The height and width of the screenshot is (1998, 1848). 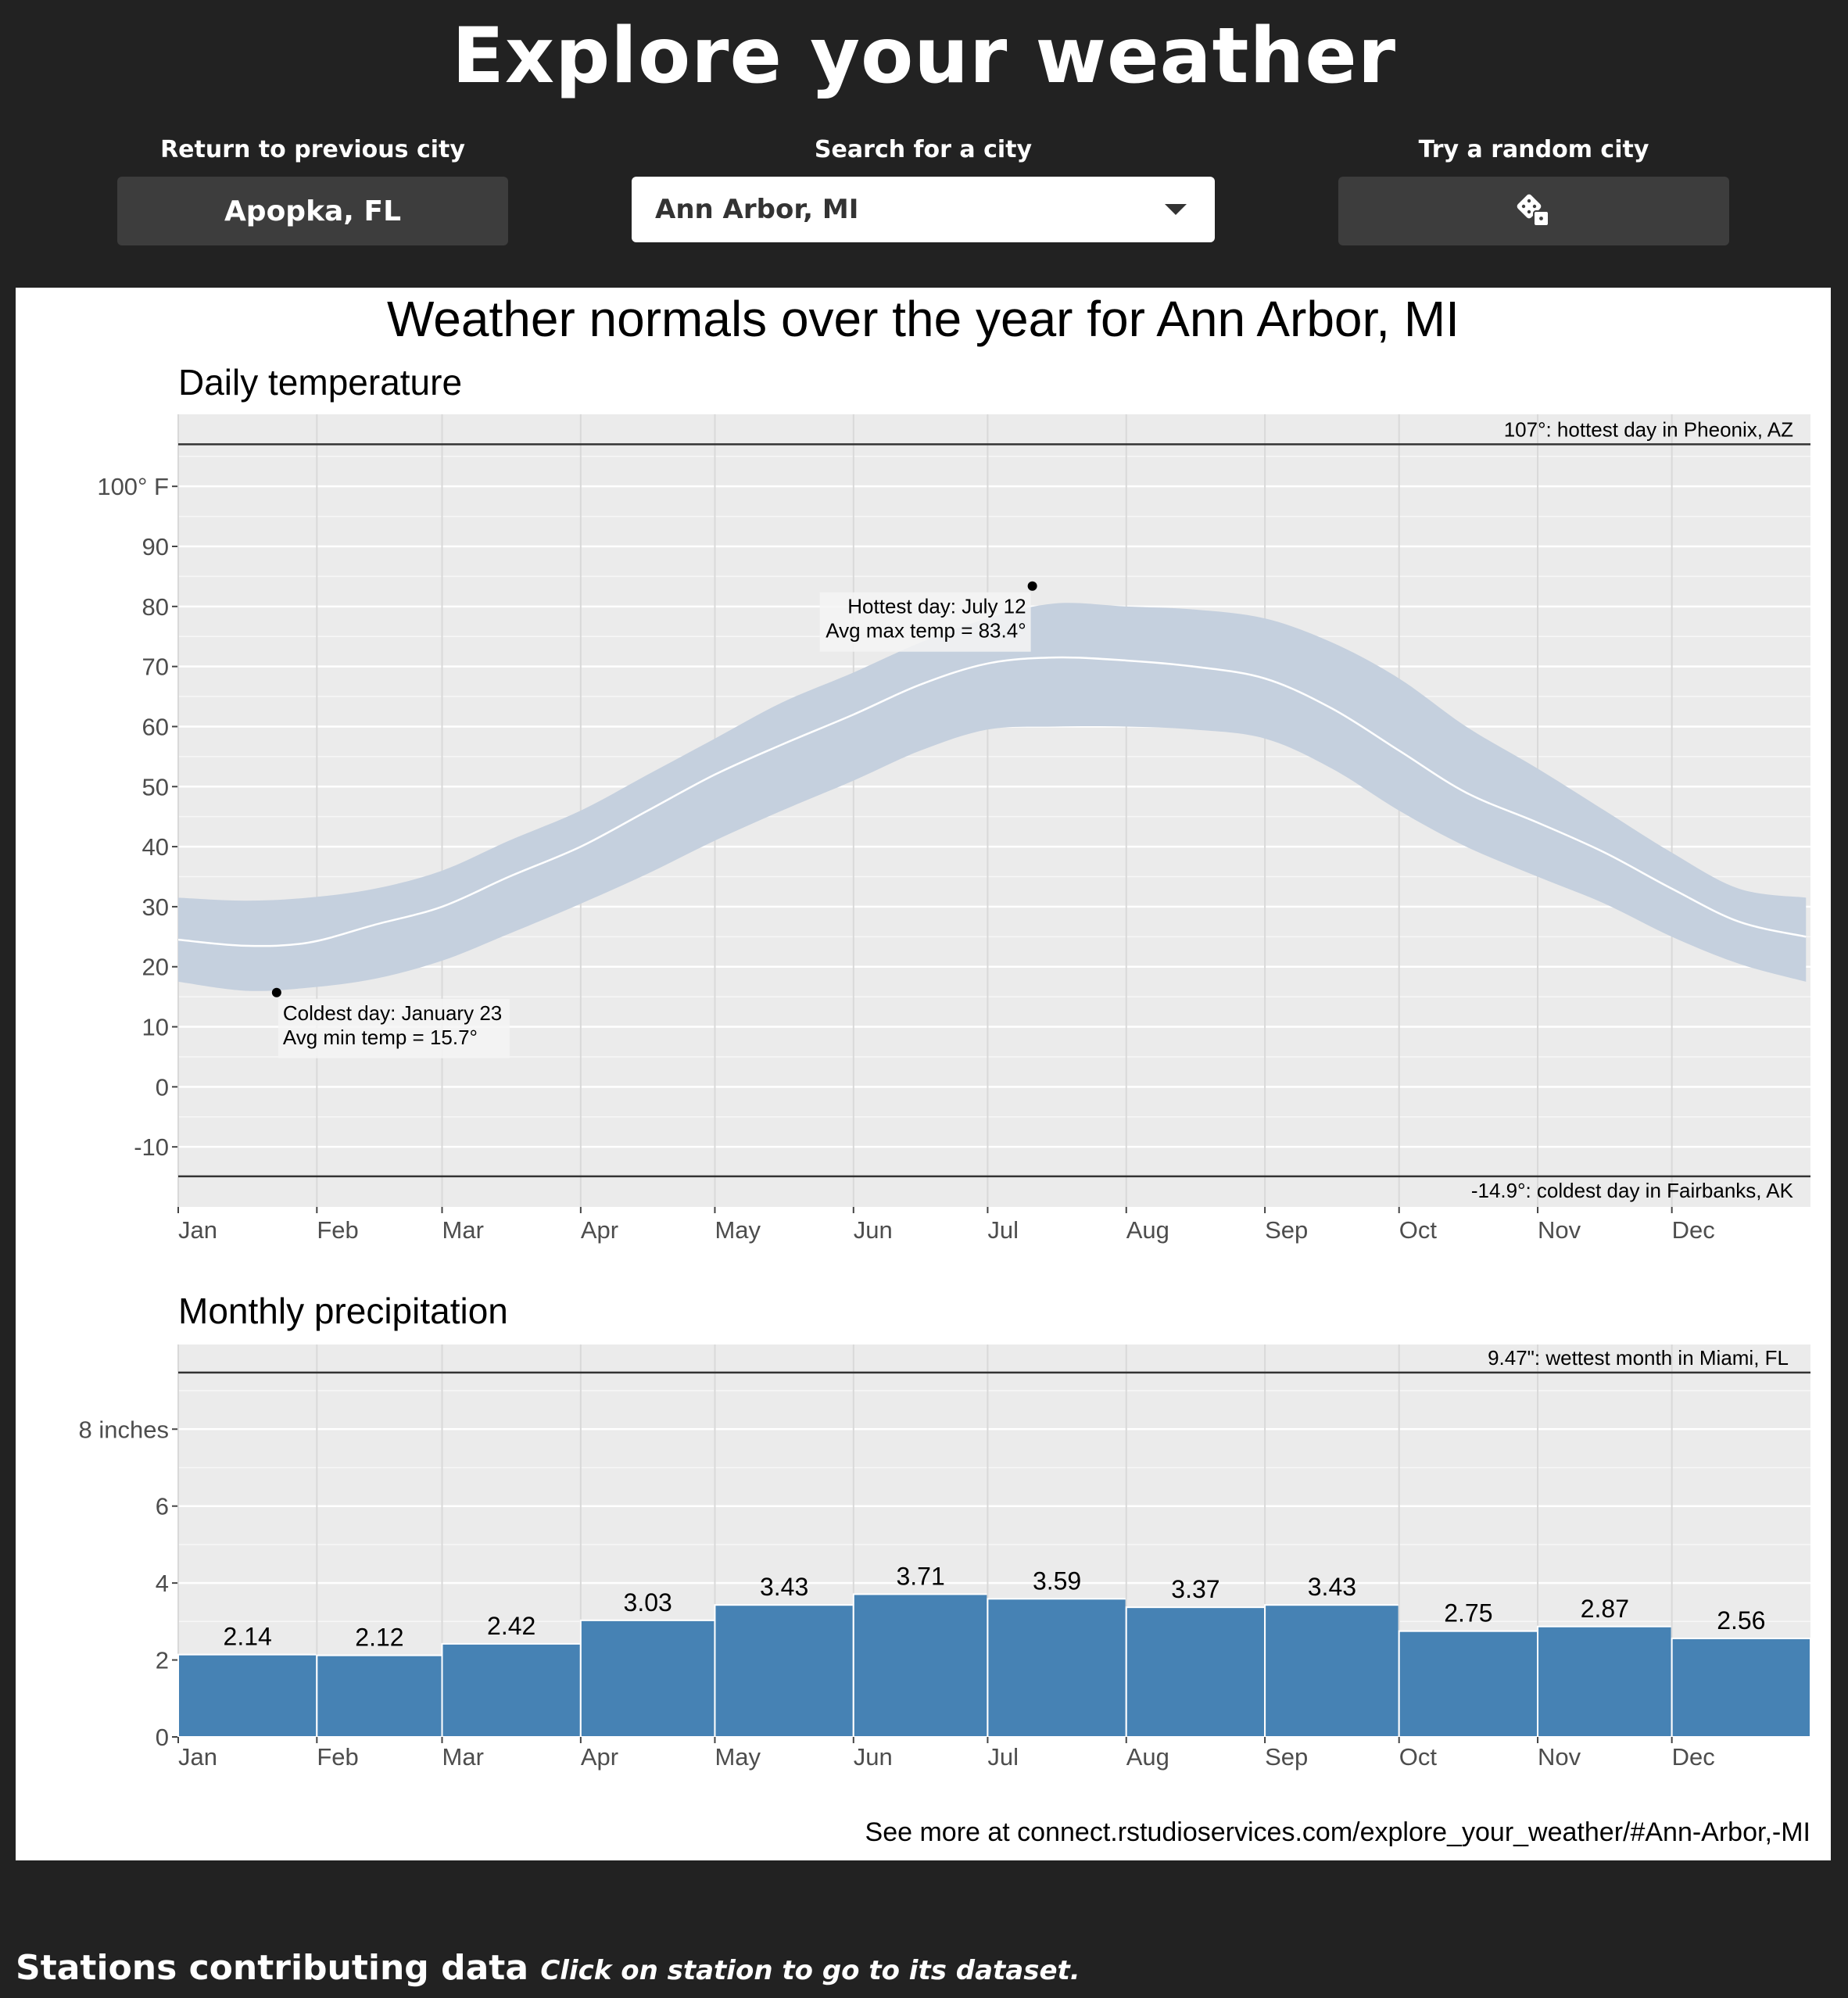 I want to click on precipitation-value-label: 2.14, so click(x=248, y=1637).